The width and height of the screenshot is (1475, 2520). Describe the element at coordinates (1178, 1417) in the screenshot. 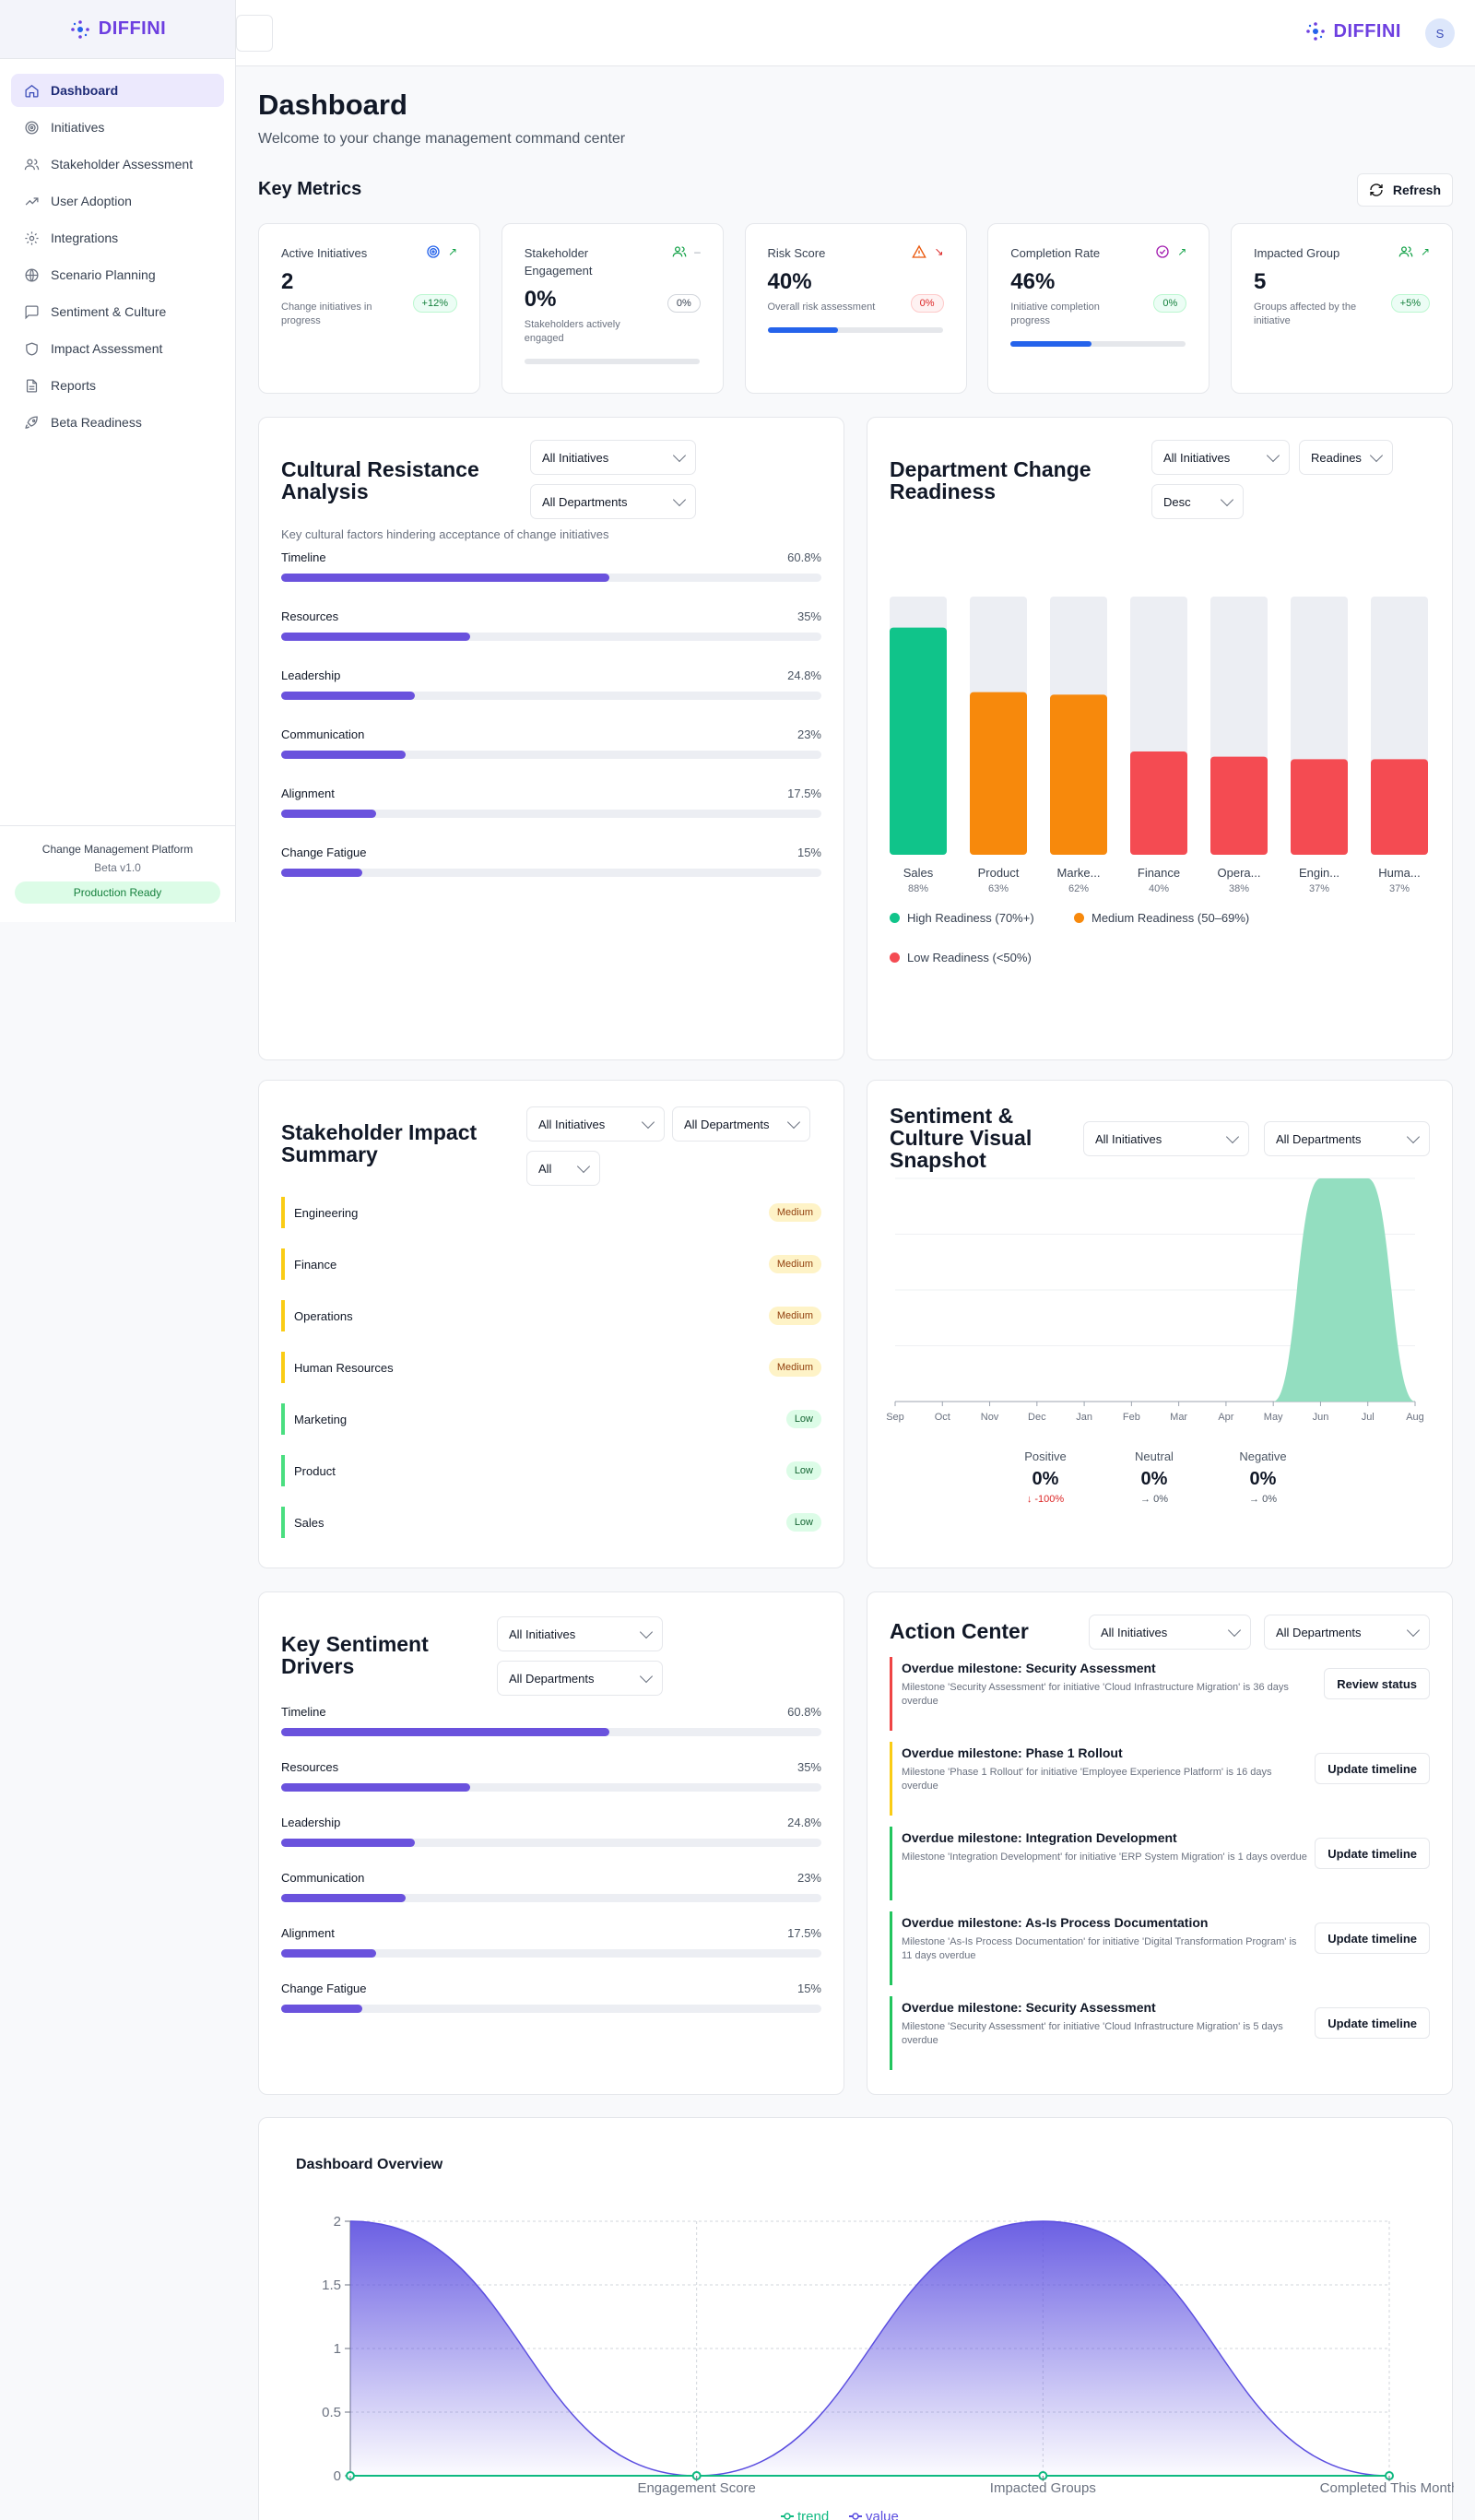

I see `x-tick-label: Mar` at that location.